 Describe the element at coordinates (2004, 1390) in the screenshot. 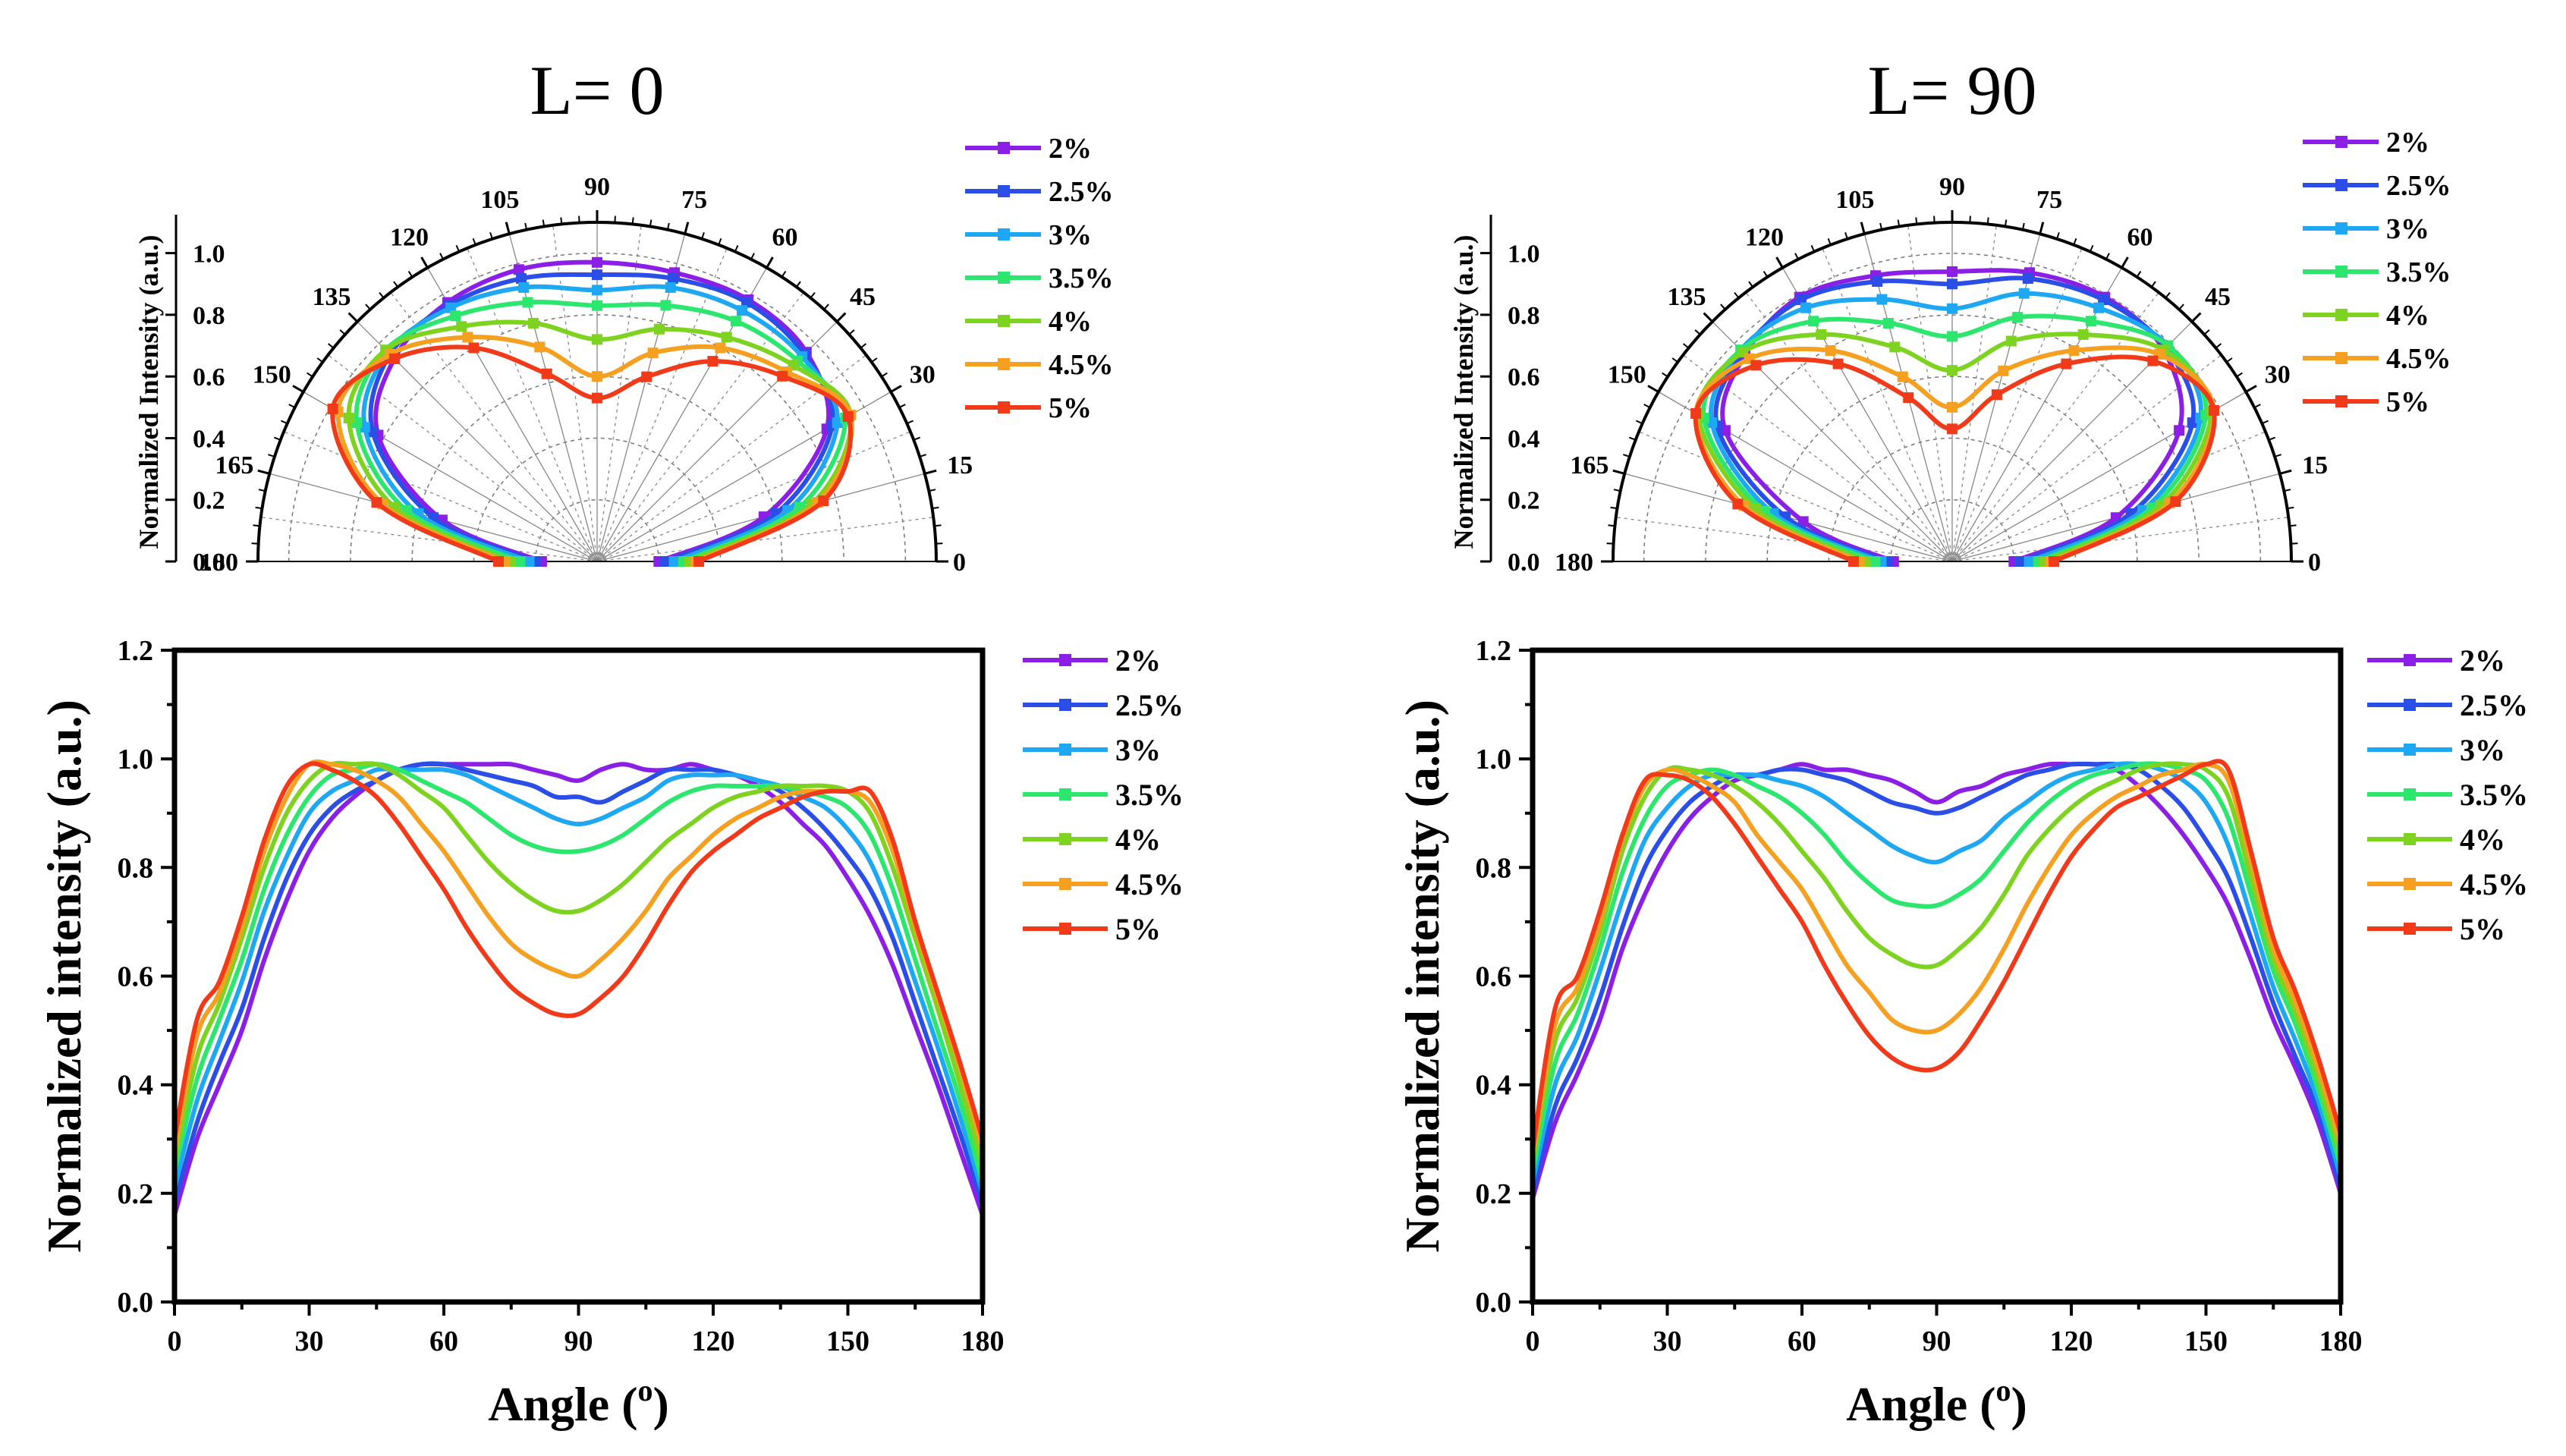

I see `x-axis-label-superscript: o` at that location.